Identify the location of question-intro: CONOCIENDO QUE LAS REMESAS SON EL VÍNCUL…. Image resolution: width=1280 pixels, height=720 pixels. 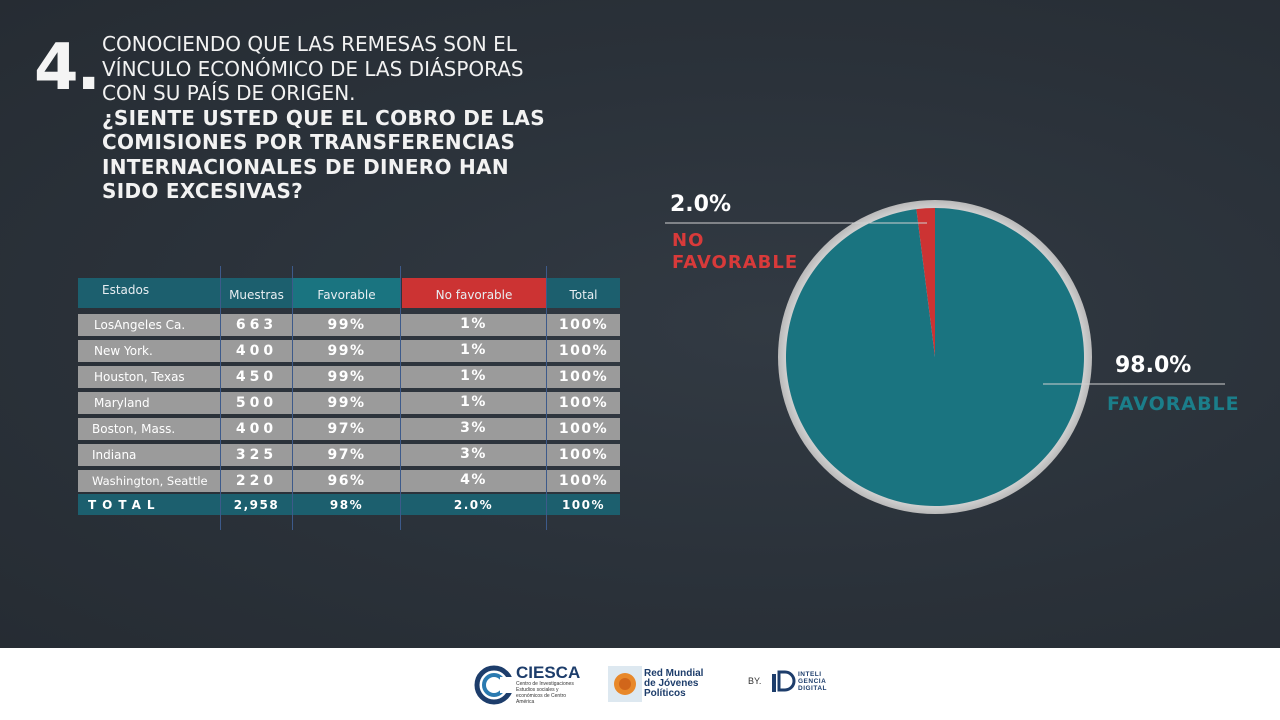
(313, 68).